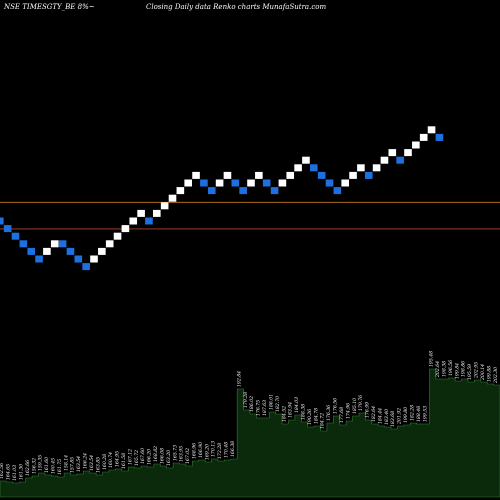 The height and width of the screenshot is (500, 500). I want to click on volume-label: 201.92, so click(400, 416).